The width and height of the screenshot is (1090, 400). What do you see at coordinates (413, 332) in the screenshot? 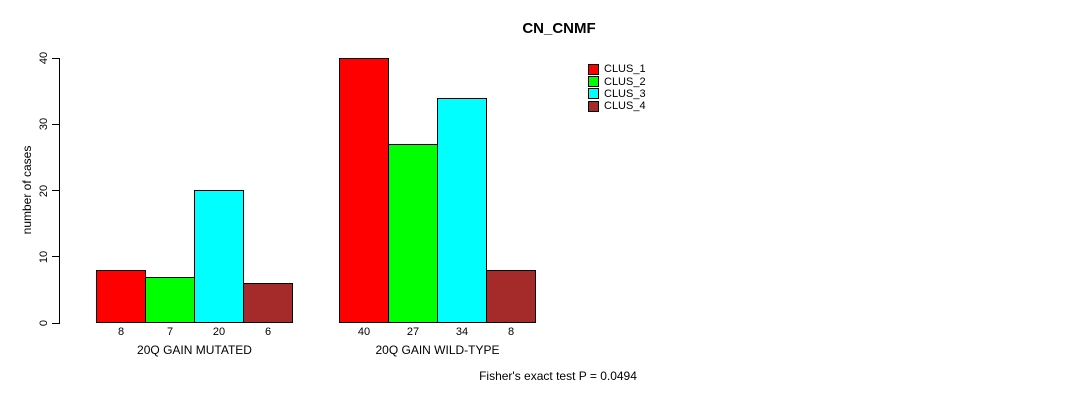
I see `bar-value-label: 27` at bounding box center [413, 332].